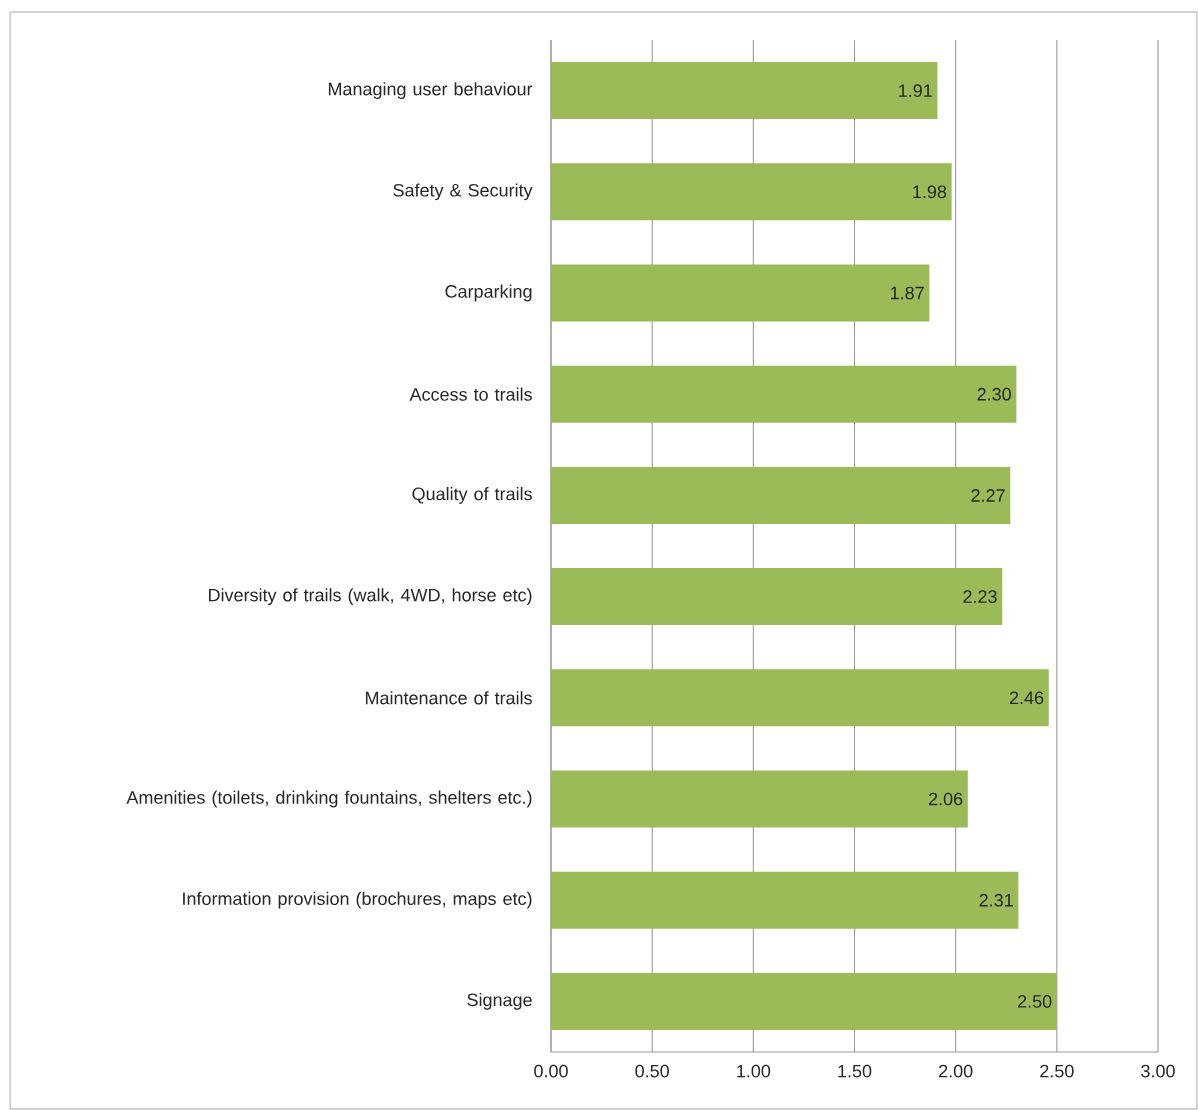  What do you see at coordinates (470, 394) in the screenshot?
I see `y-tick-label: Access to trails` at bounding box center [470, 394].